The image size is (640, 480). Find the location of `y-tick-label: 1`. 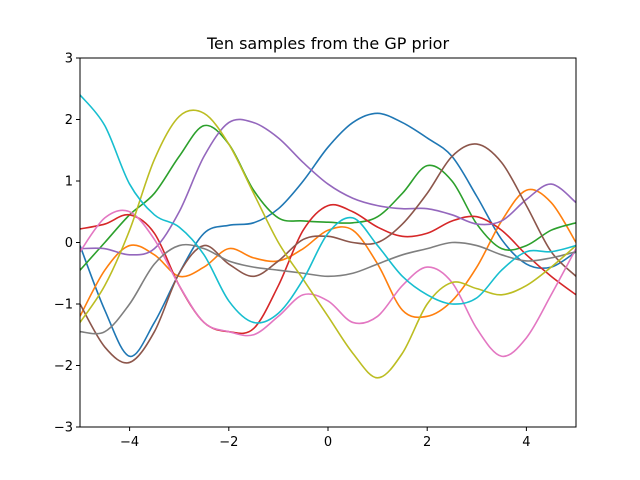

y-tick-label: 1 is located at coordinates (69, 182).